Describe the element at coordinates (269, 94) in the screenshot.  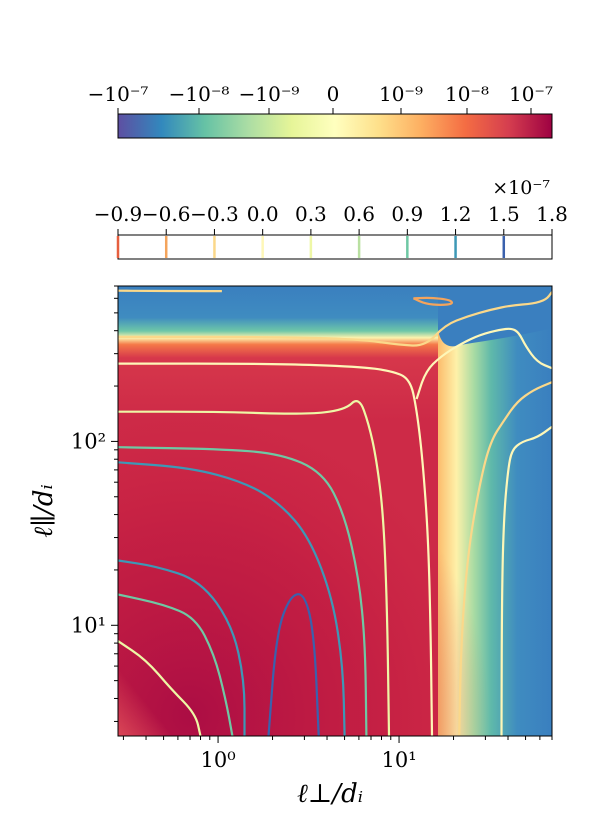
I see `colorbar-symlog-tick-label: −10⁻⁹` at that location.